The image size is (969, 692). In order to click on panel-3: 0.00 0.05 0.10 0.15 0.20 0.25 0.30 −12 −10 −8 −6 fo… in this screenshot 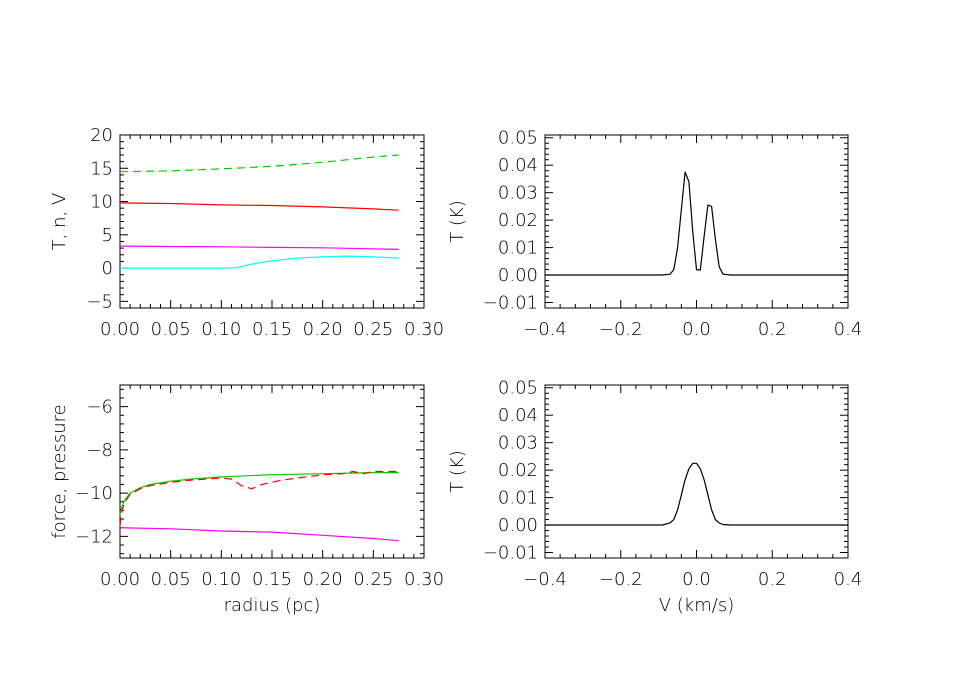, I will do `click(246, 500)`.